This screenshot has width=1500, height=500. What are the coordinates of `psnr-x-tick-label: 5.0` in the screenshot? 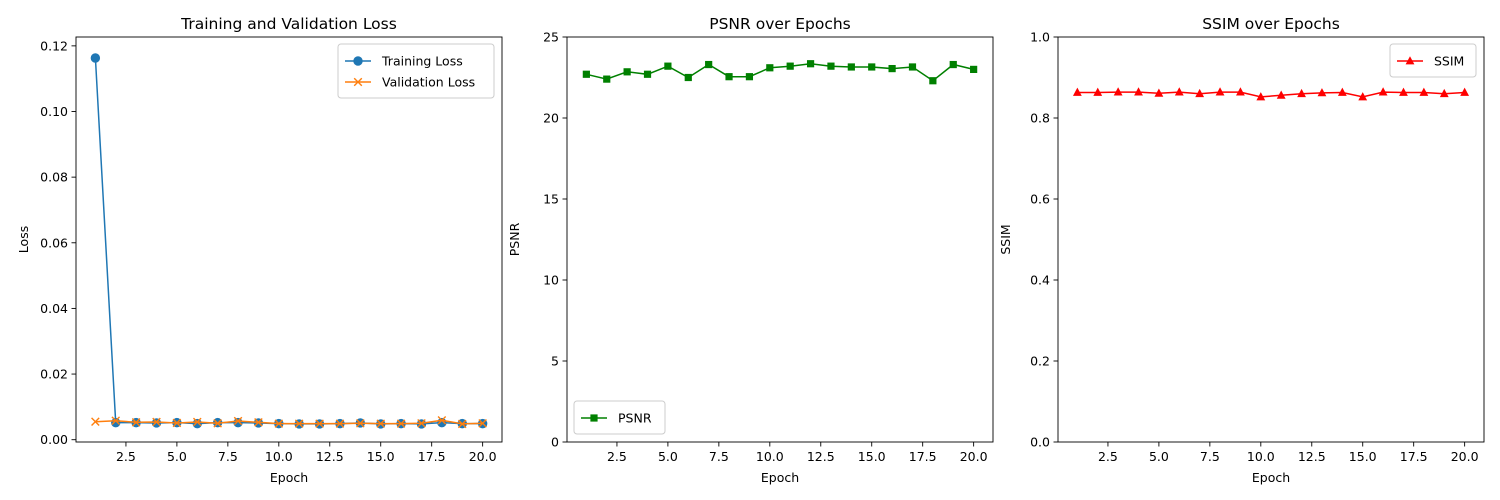 It's located at (668, 456).